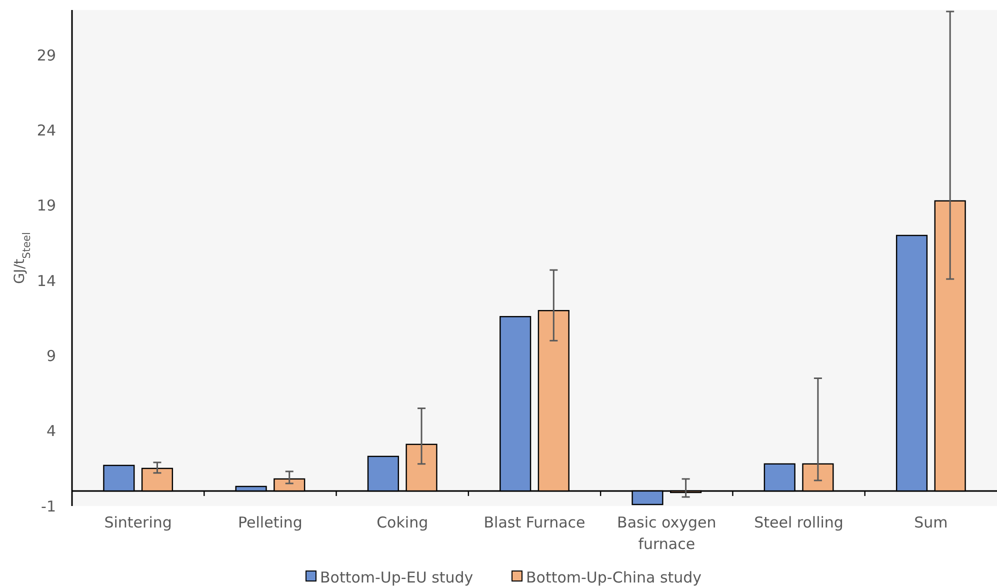 The width and height of the screenshot is (997, 588). What do you see at coordinates (138, 522) in the screenshot?
I see `x-tick-label: Sintering` at bounding box center [138, 522].